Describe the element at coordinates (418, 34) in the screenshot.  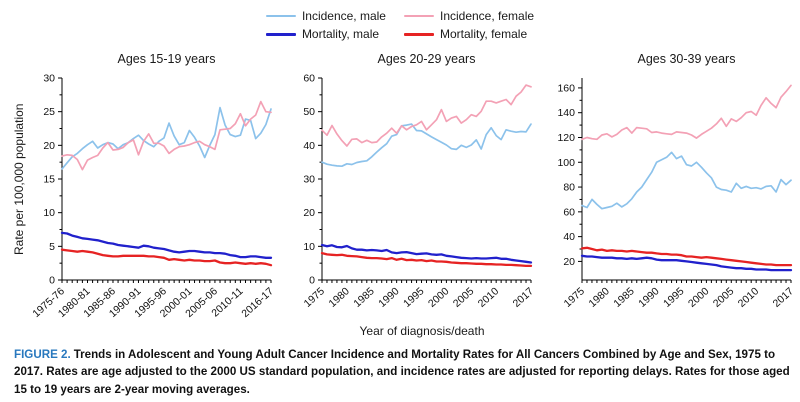
I see `mortality-female-line-swatch` at that location.